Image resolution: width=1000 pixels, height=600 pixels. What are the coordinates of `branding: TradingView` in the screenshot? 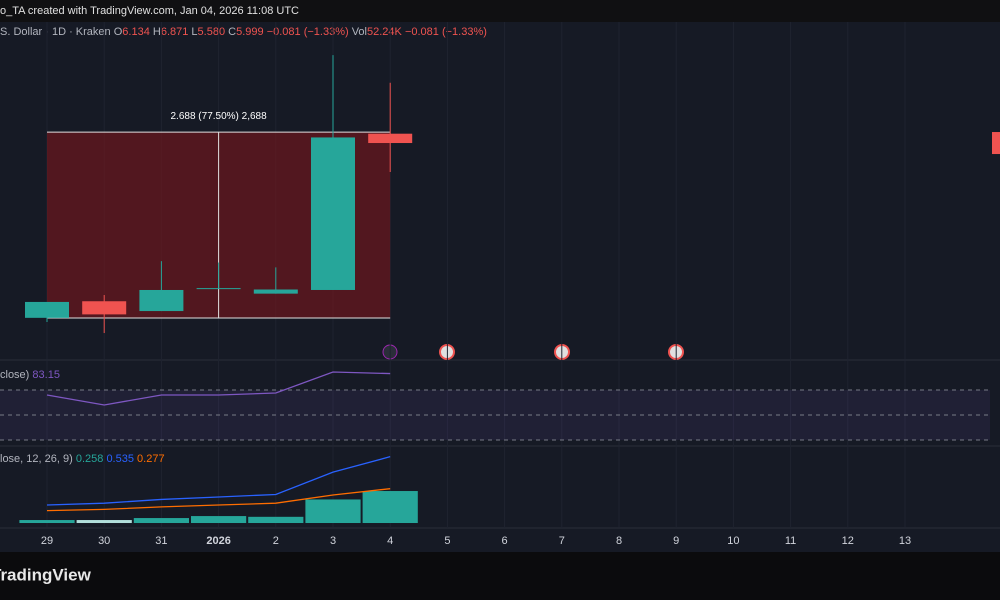 It's located at (46, 574).